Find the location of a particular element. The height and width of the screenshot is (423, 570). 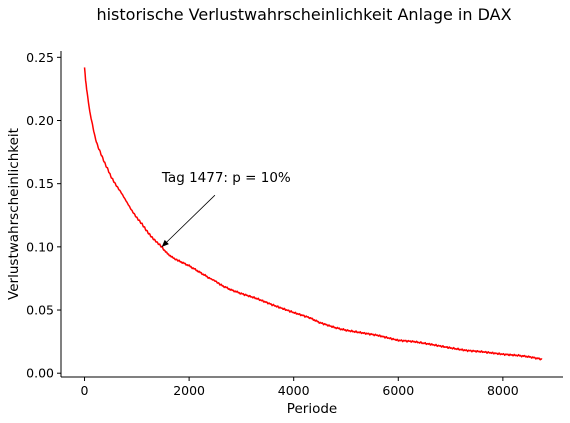

y-axis-ticks: 0.00 0.05 0.10 0.15 0.20 0.25 is located at coordinates (43, 215).